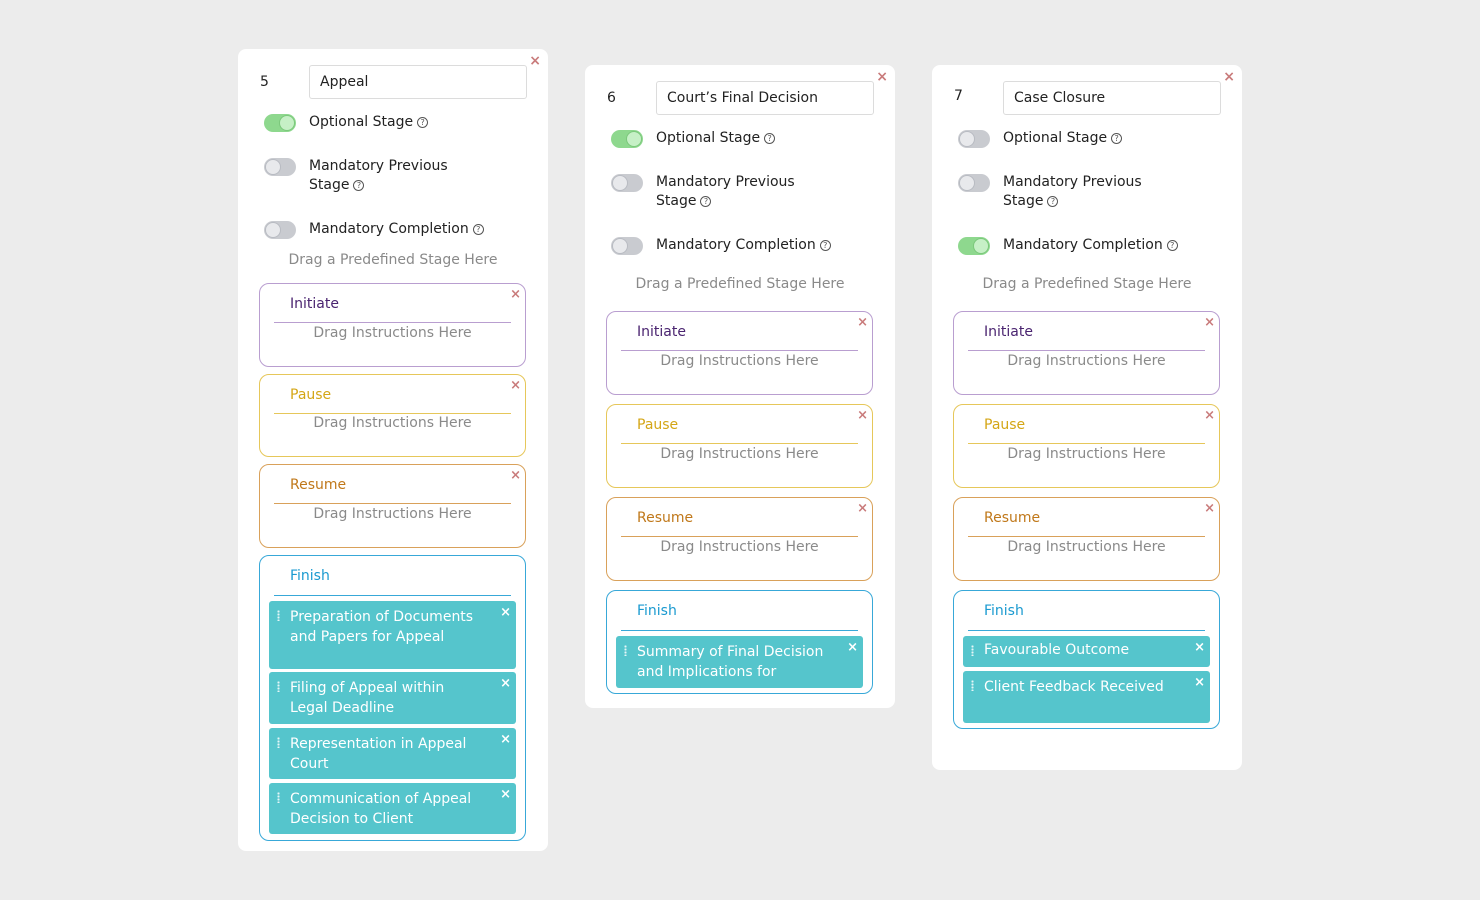 Image resolution: width=1480 pixels, height=900 pixels. What do you see at coordinates (1012, 518) in the screenshot?
I see `section-title: Resume` at bounding box center [1012, 518].